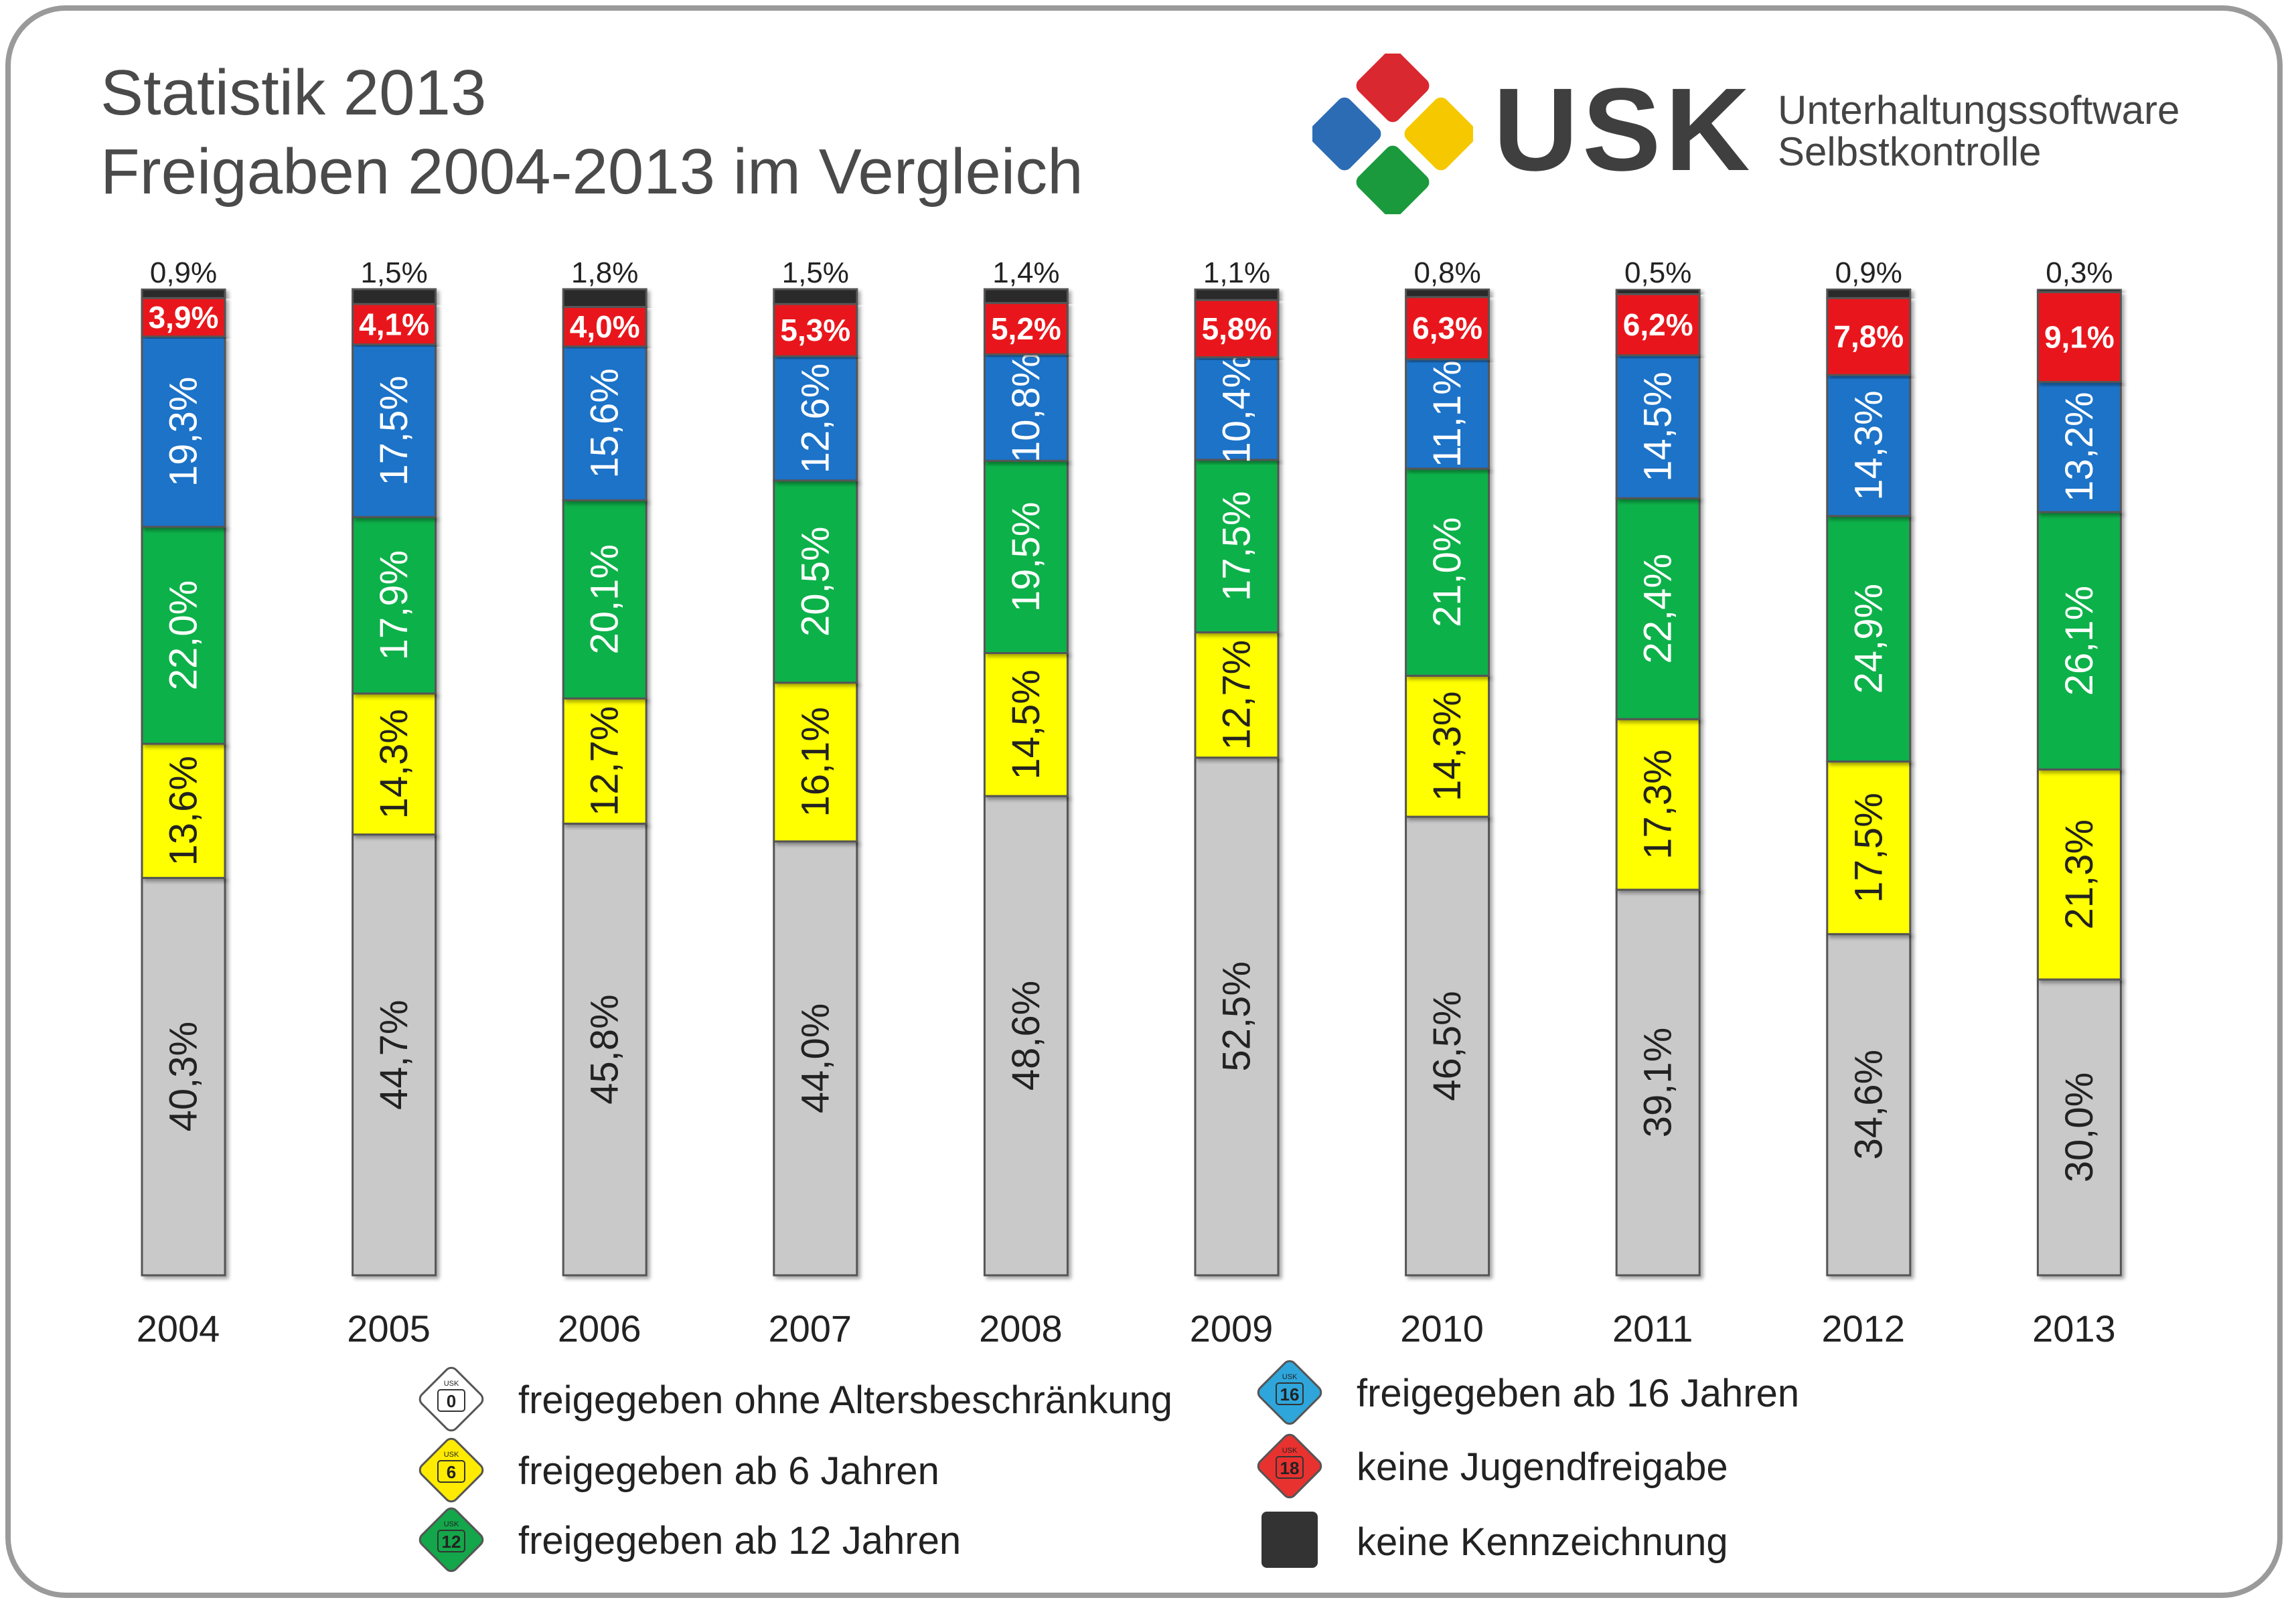 This screenshot has width=2296, height=1606. What do you see at coordinates (1442, 1328) in the screenshot?
I see `x-tick-label: 2010` at bounding box center [1442, 1328].